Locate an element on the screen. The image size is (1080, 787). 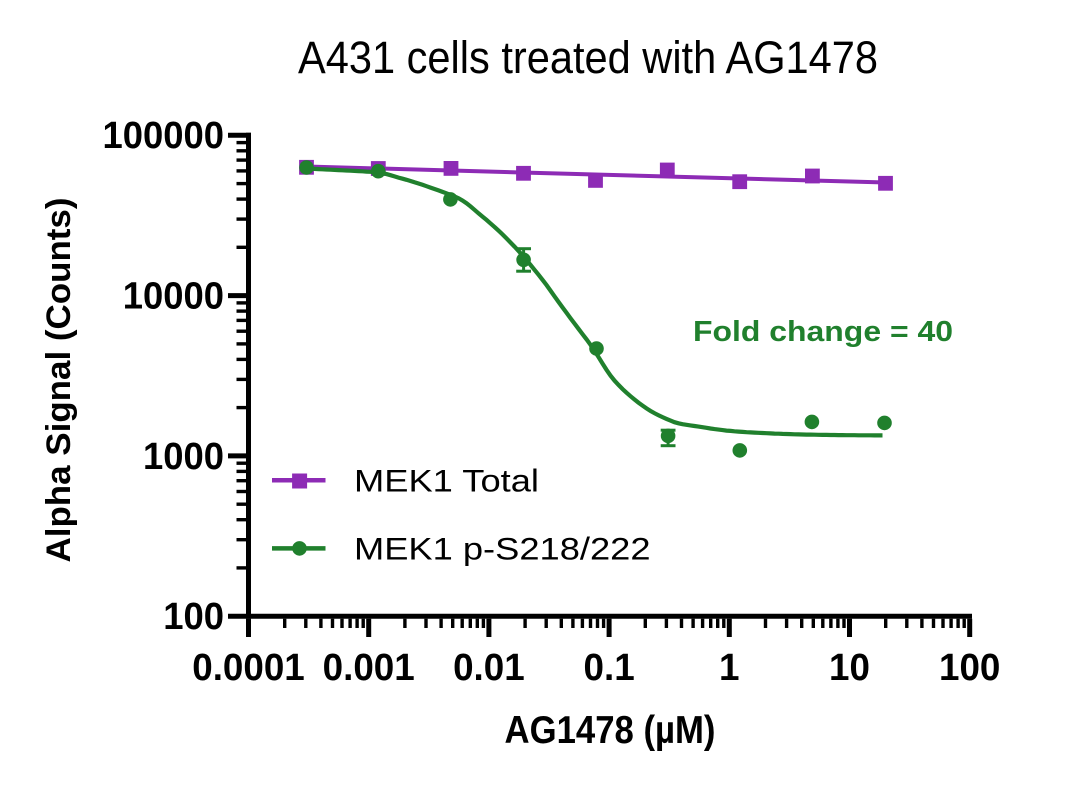
svg-text: 0.0001 is located at coordinates (248, 668).